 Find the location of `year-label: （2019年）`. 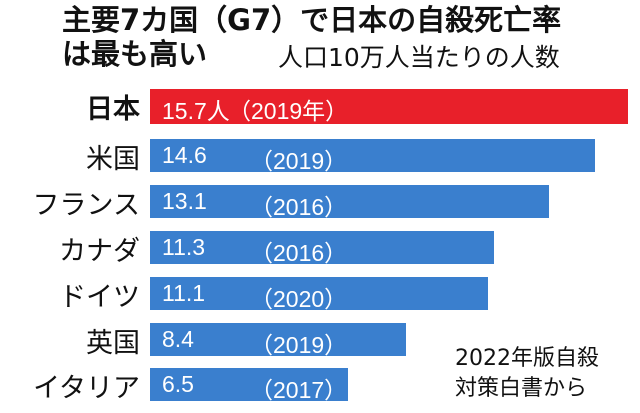

year-label: （2019年） is located at coordinates (288, 111).